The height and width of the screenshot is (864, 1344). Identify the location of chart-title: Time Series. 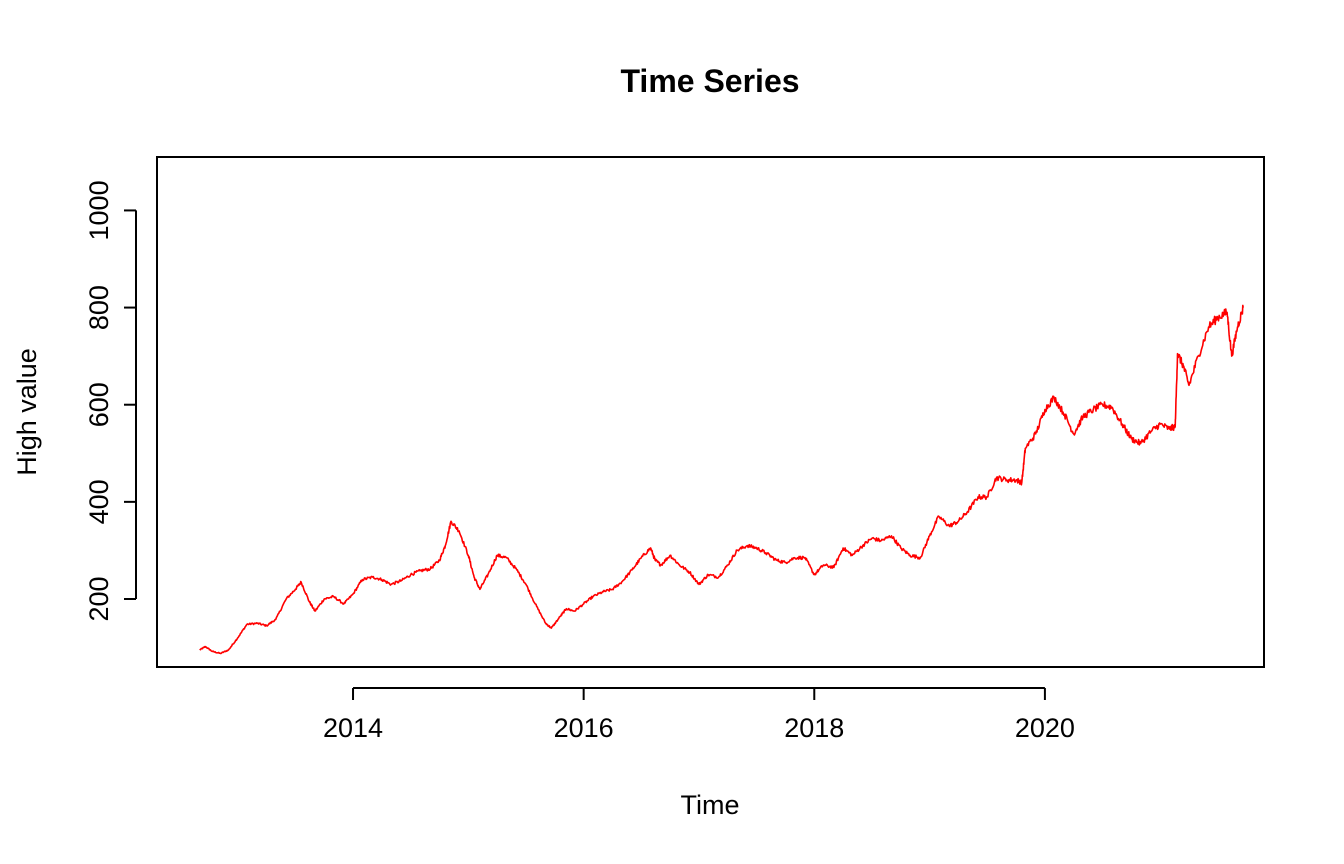
(709, 81).